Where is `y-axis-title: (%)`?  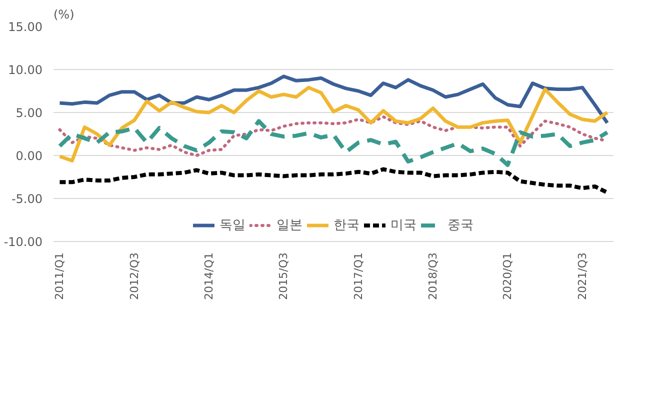
y-axis-title: (%) is located at coordinates (64, 15).